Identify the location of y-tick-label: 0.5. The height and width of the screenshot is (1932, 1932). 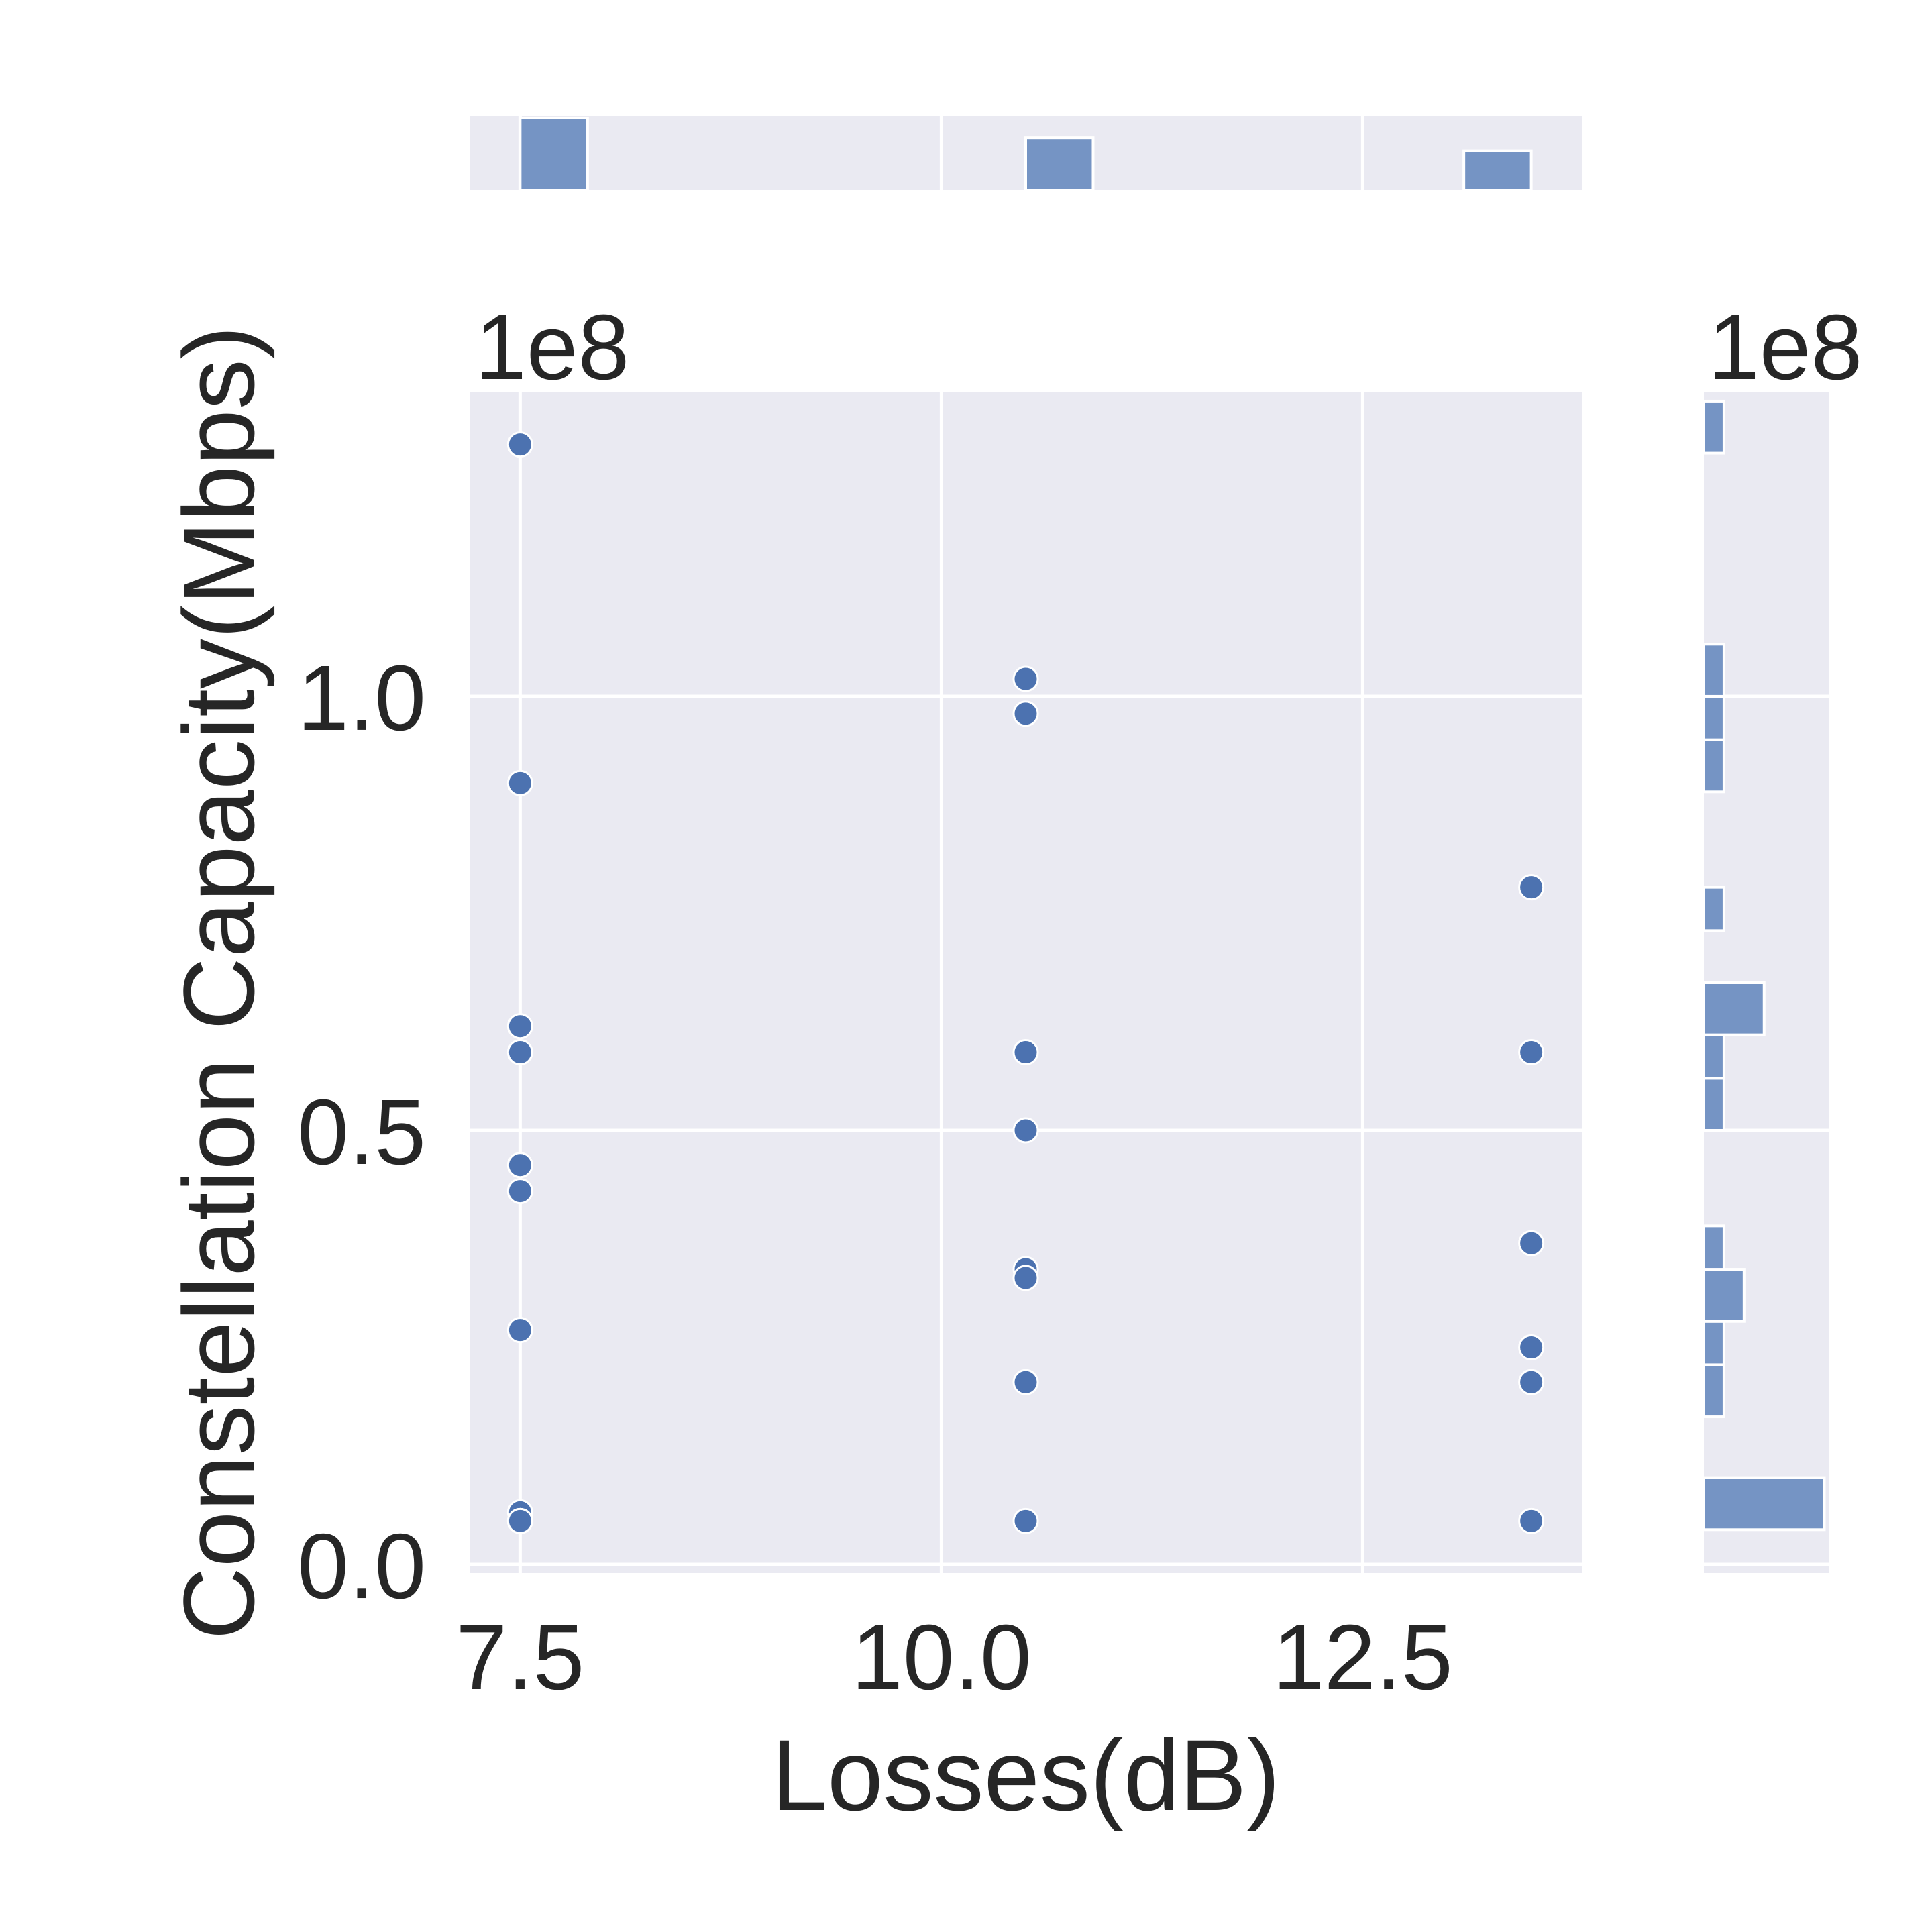
(361, 1132).